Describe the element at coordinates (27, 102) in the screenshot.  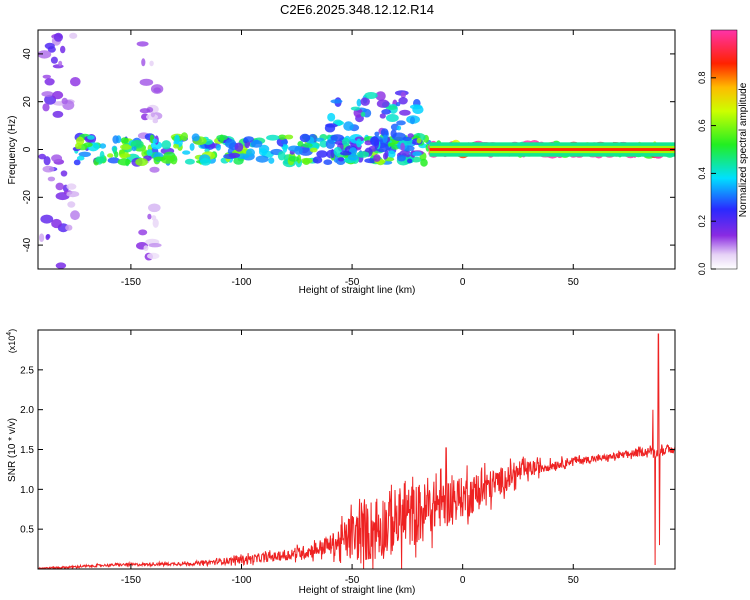
I see `spectrogram-y-tick-label: 20` at that location.